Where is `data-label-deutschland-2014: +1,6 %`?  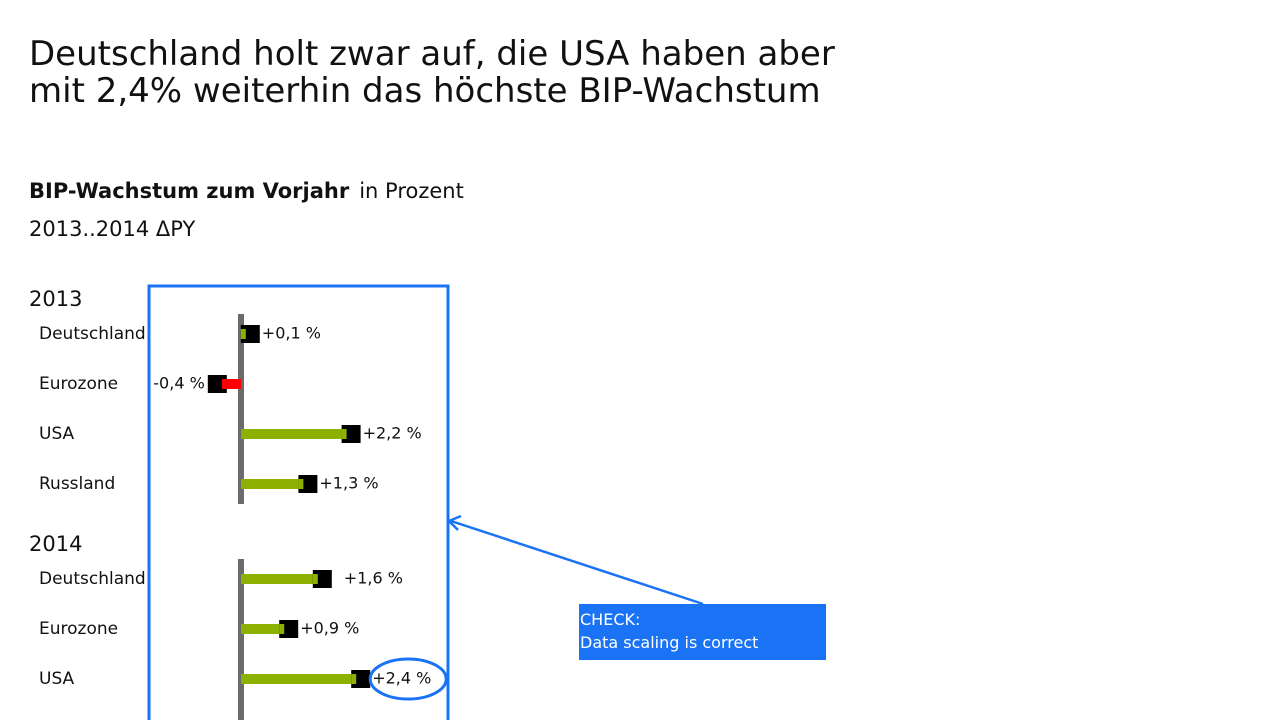
data-label-deutschland-2014: +1,6 % is located at coordinates (373, 578).